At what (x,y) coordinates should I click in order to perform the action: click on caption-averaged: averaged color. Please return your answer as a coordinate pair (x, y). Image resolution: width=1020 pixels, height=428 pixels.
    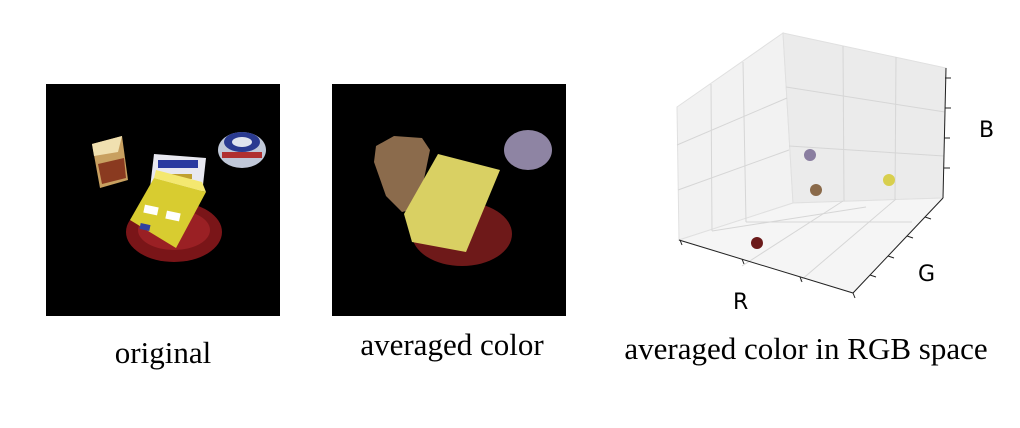
    Looking at the image, I should click on (452, 344).